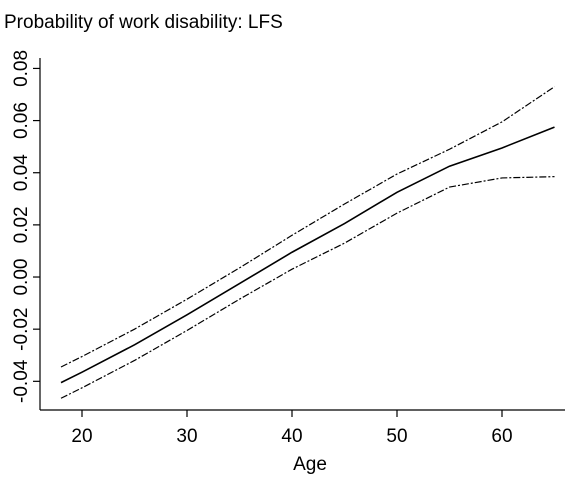  What do you see at coordinates (21, 329) in the screenshot?
I see `y-tick-label: -0.02` at bounding box center [21, 329].